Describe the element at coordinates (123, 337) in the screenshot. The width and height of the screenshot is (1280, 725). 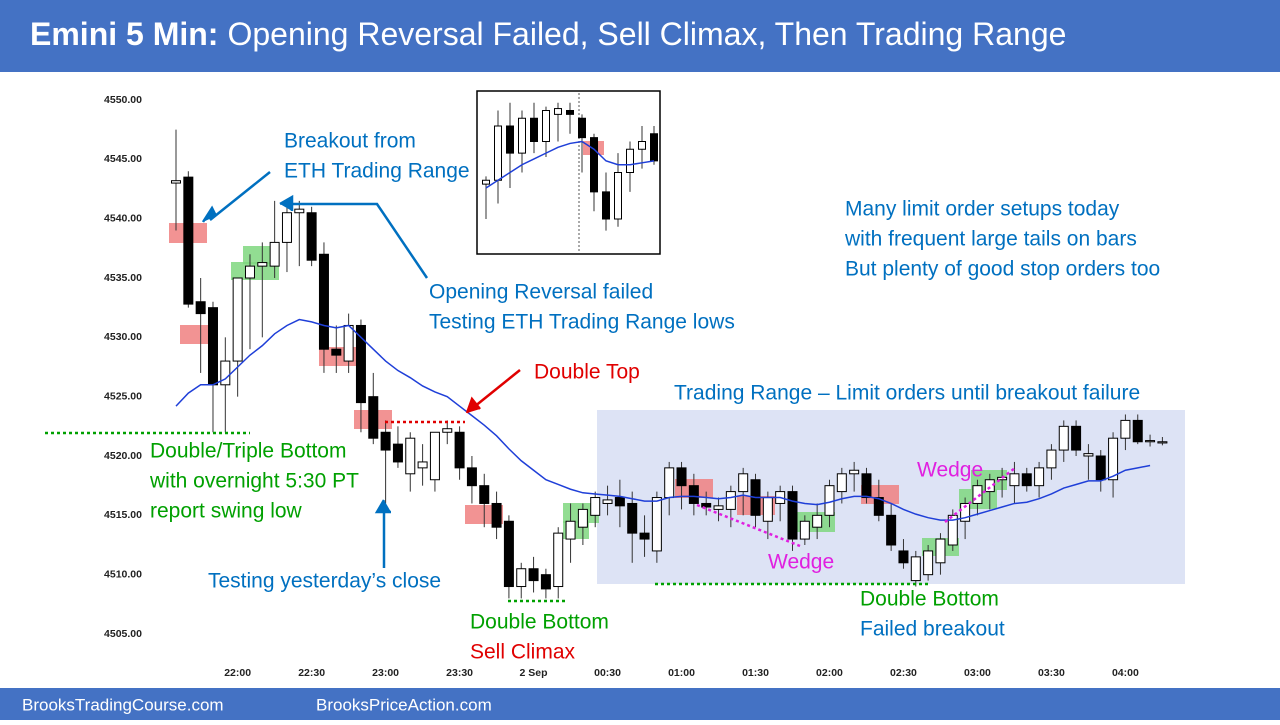
I see `y-tick-label: 4530.00` at that location.